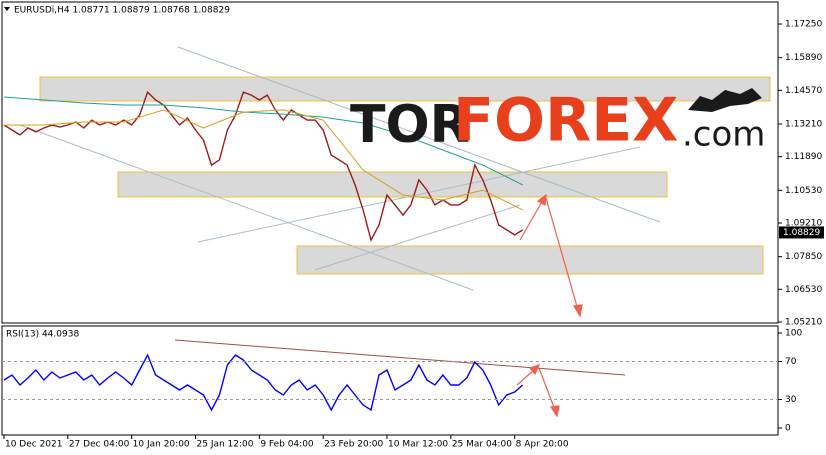 This screenshot has height=455, width=826. I want to click on logo: TOR FOREX .com, so click(557, 121).